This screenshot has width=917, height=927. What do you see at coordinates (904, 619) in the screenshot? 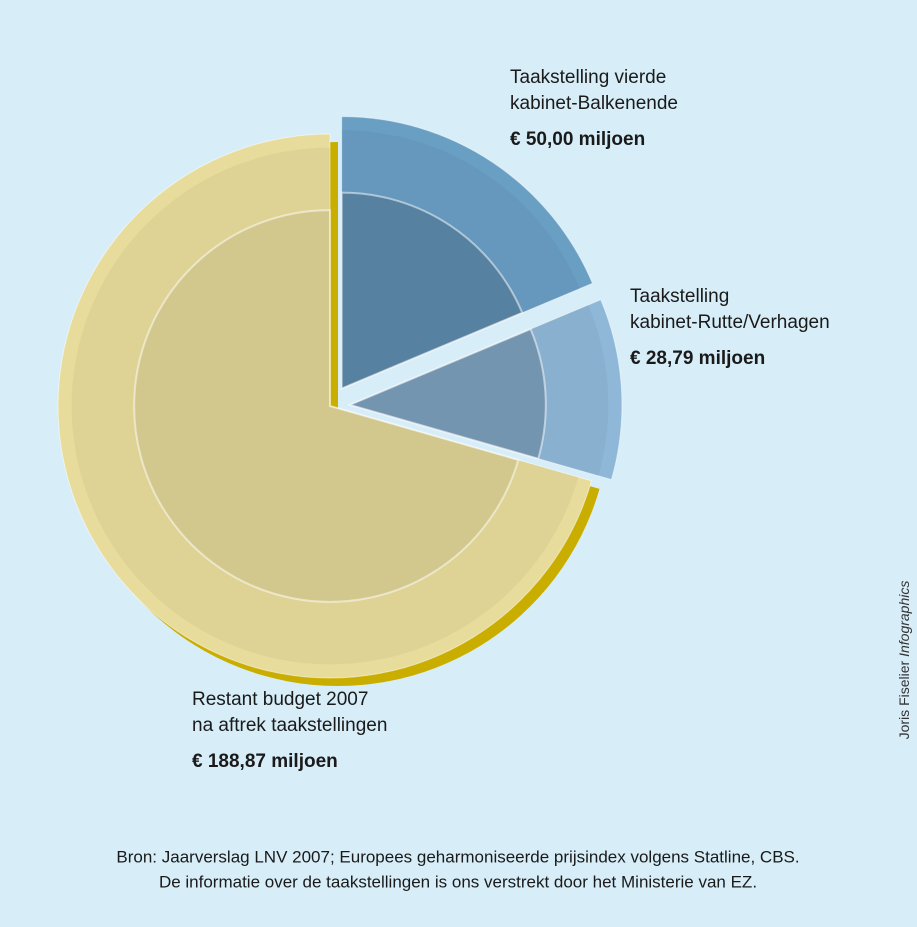
I see `credit-studio: Infographics` at bounding box center [904, 619].